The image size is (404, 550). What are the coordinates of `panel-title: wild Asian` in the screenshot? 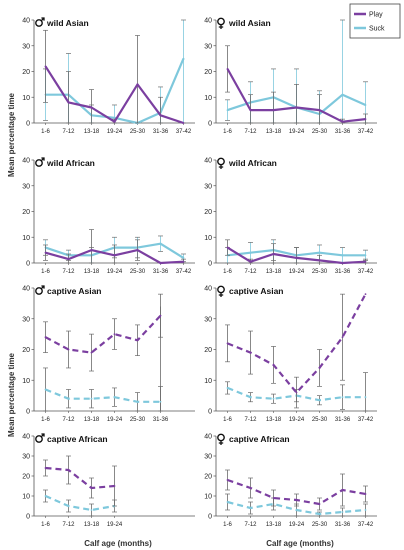 It's located at (249, 23).